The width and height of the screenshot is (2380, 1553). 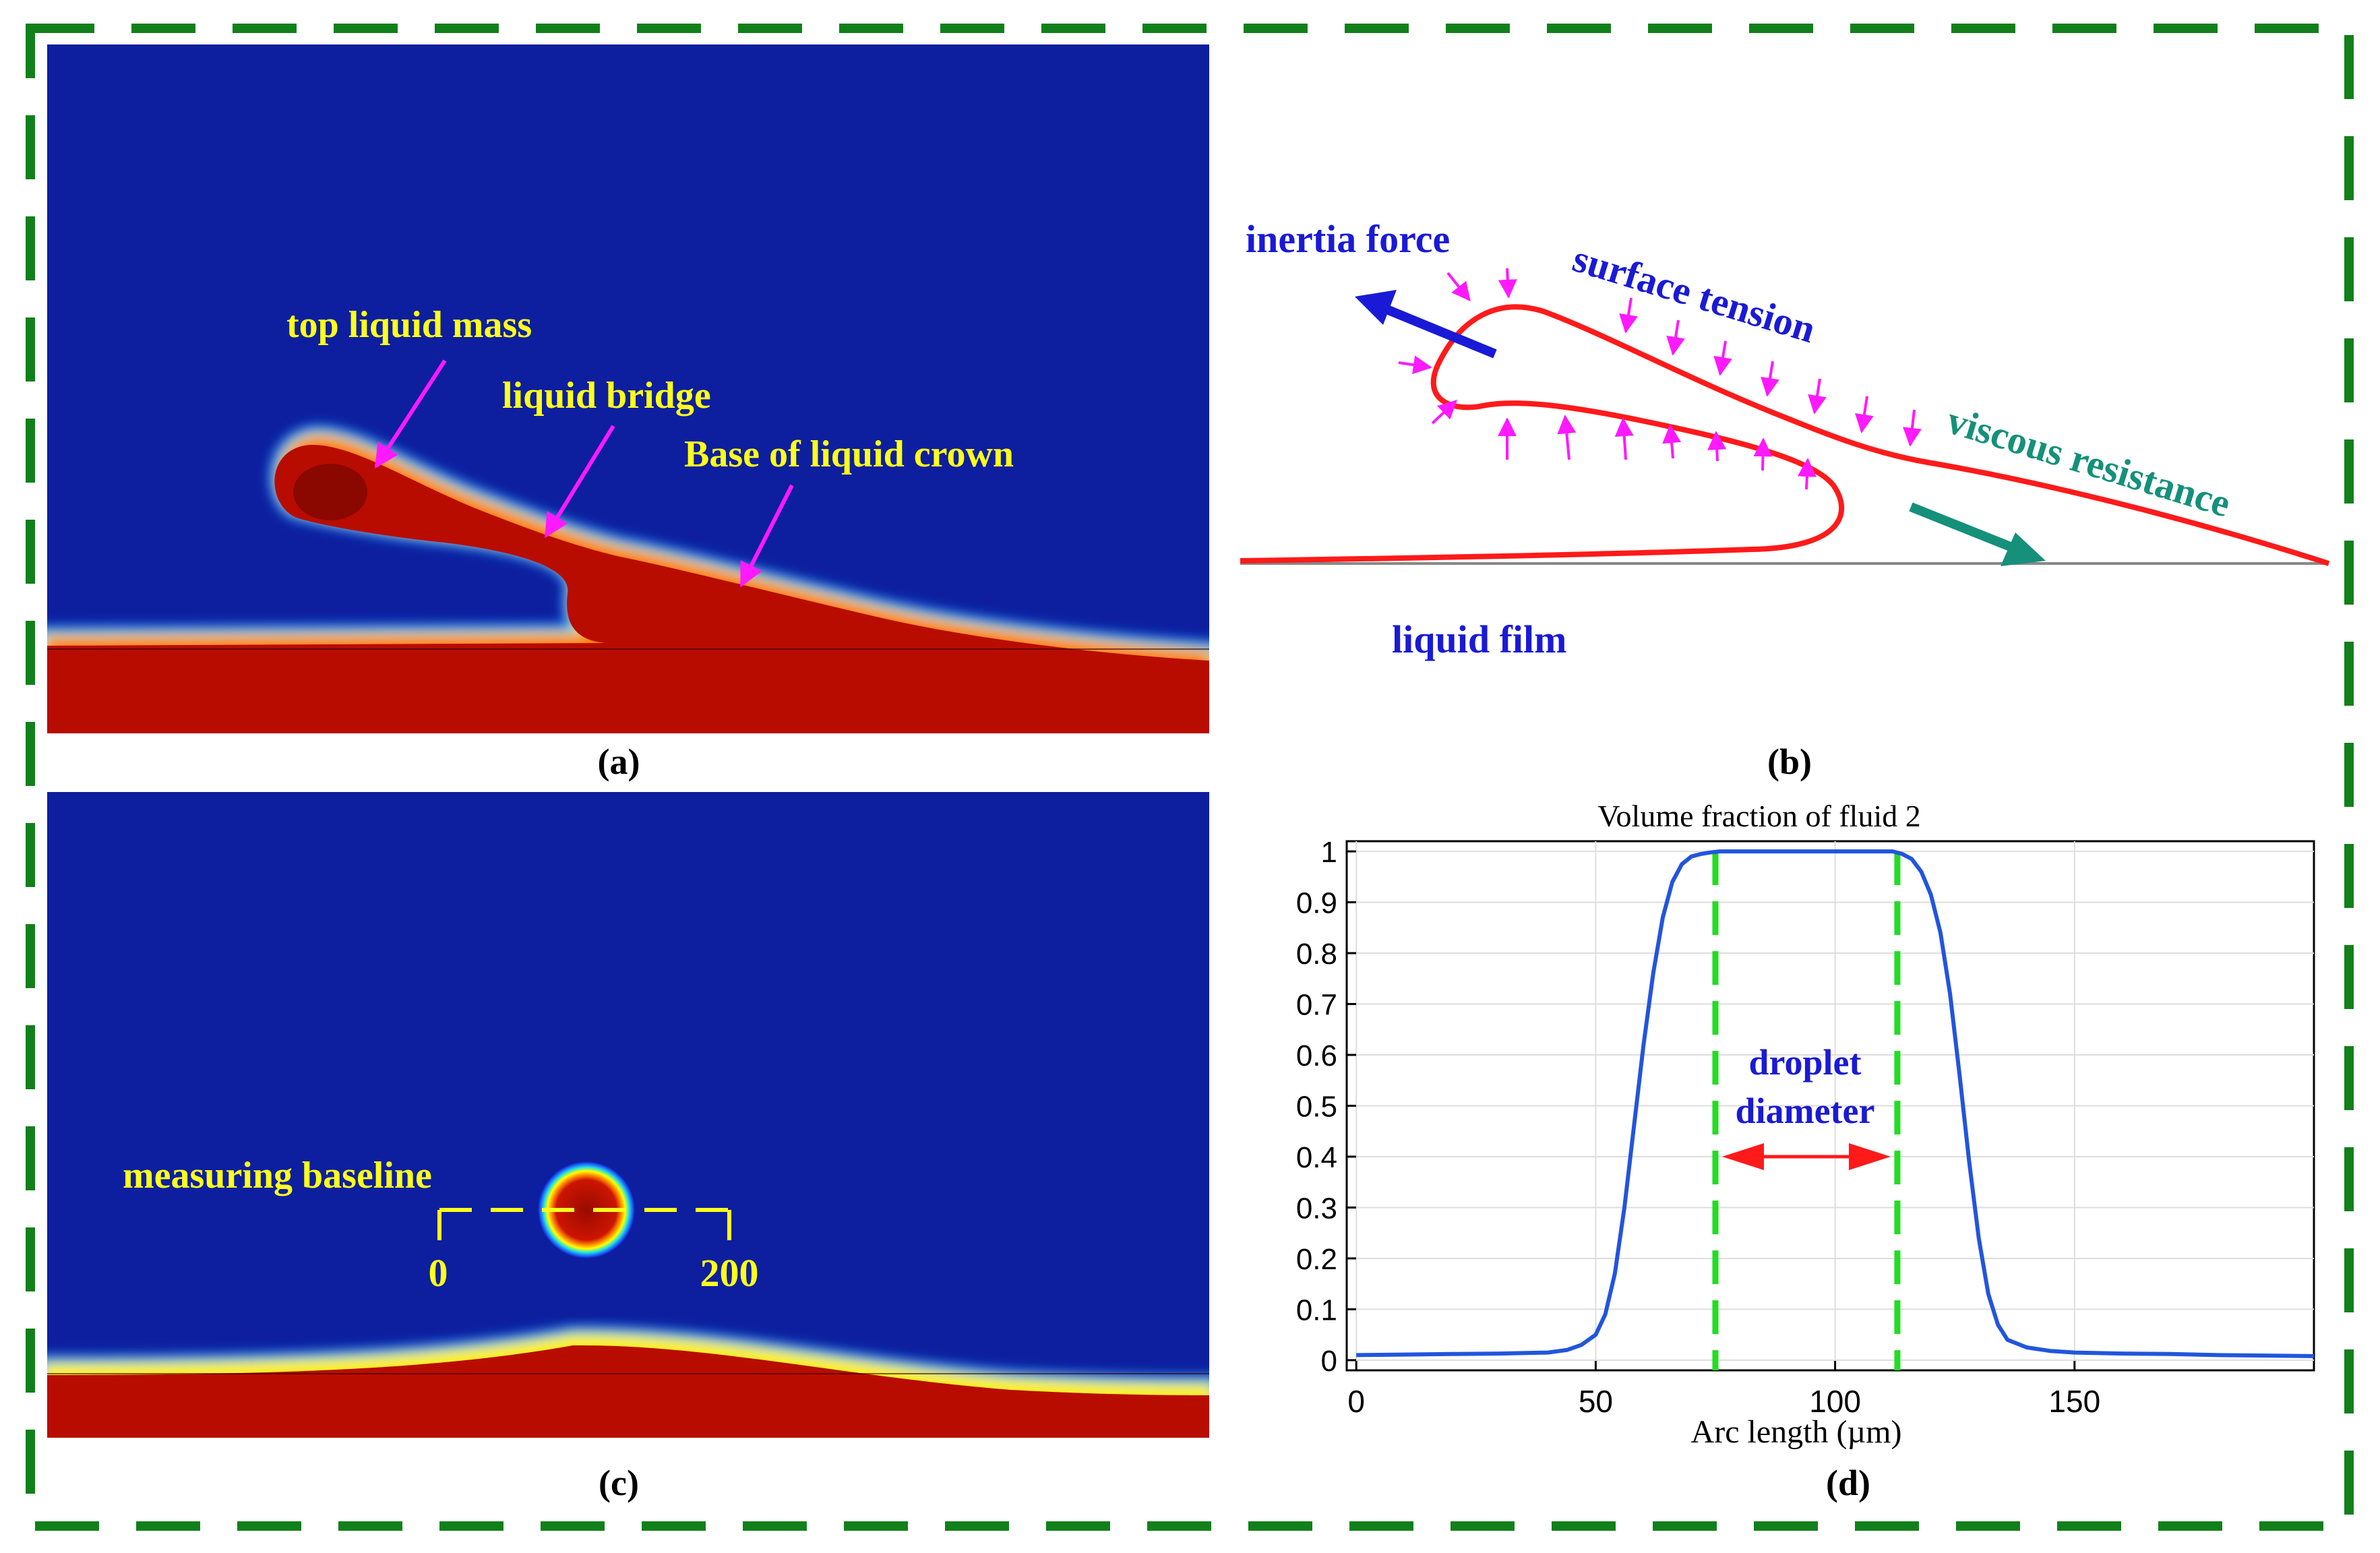 I want to click on arrow-top-liquid-mass, so click(x=410, y=414).